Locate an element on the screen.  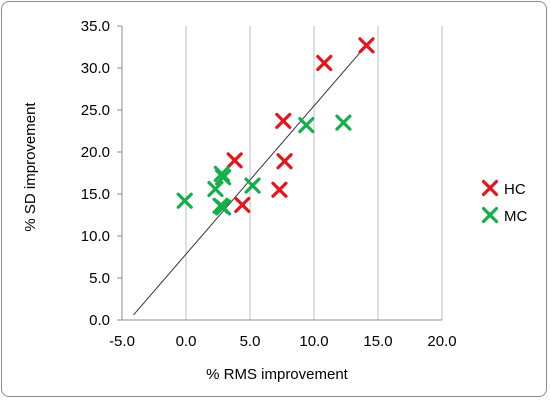
legend-label-hc: HC is located at coordinates (515, 189).